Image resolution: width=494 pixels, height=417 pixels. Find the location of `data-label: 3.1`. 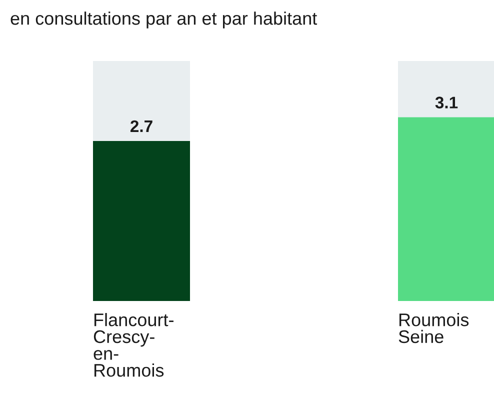

data-label: 3.1 is located at coordinates (446, 102).